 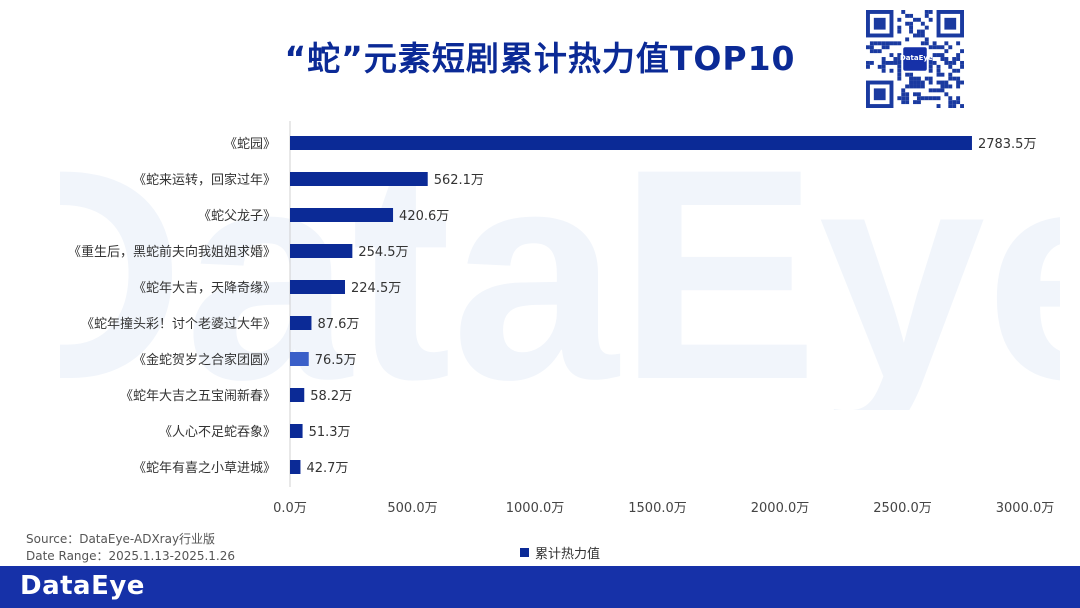 I want to click on category-label: 《重生后，黑蛇前夫向我姐姐求婚》, so click(x=172, y=252).